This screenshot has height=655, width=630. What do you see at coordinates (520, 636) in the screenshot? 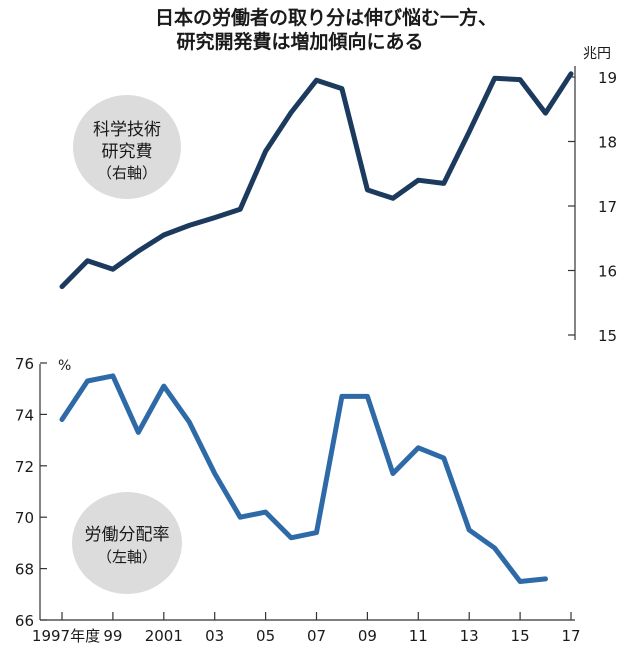
I see `x-tick-label: 15` at bounding box center [520, 636].